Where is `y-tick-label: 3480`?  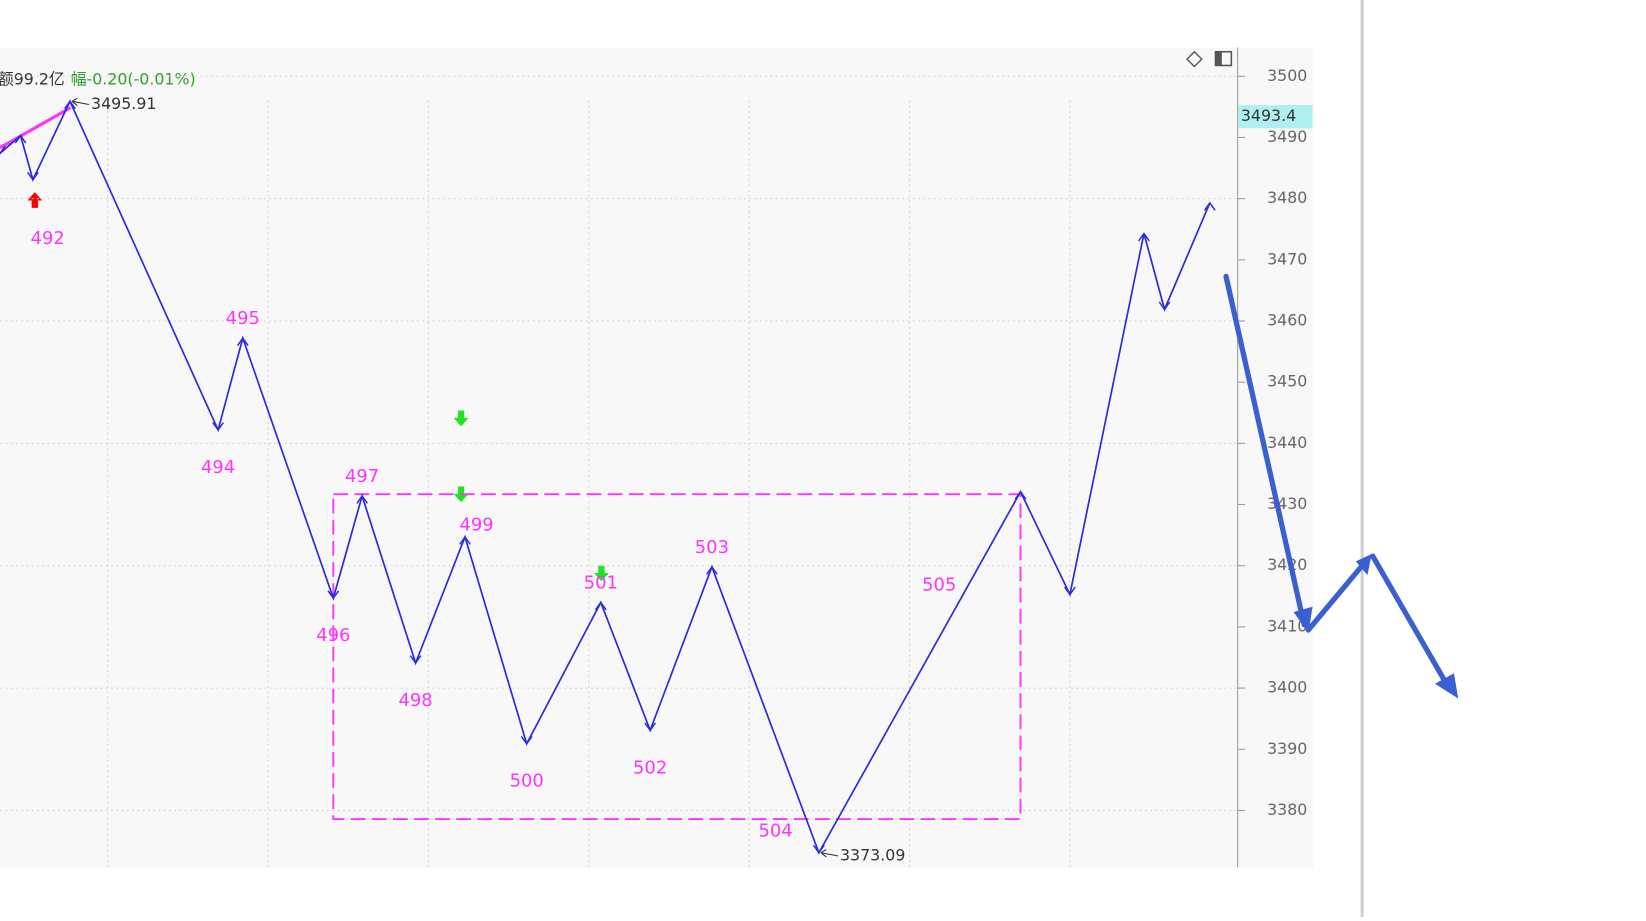 y-tick-label: 3480 is located at coordinates (1287, 197).